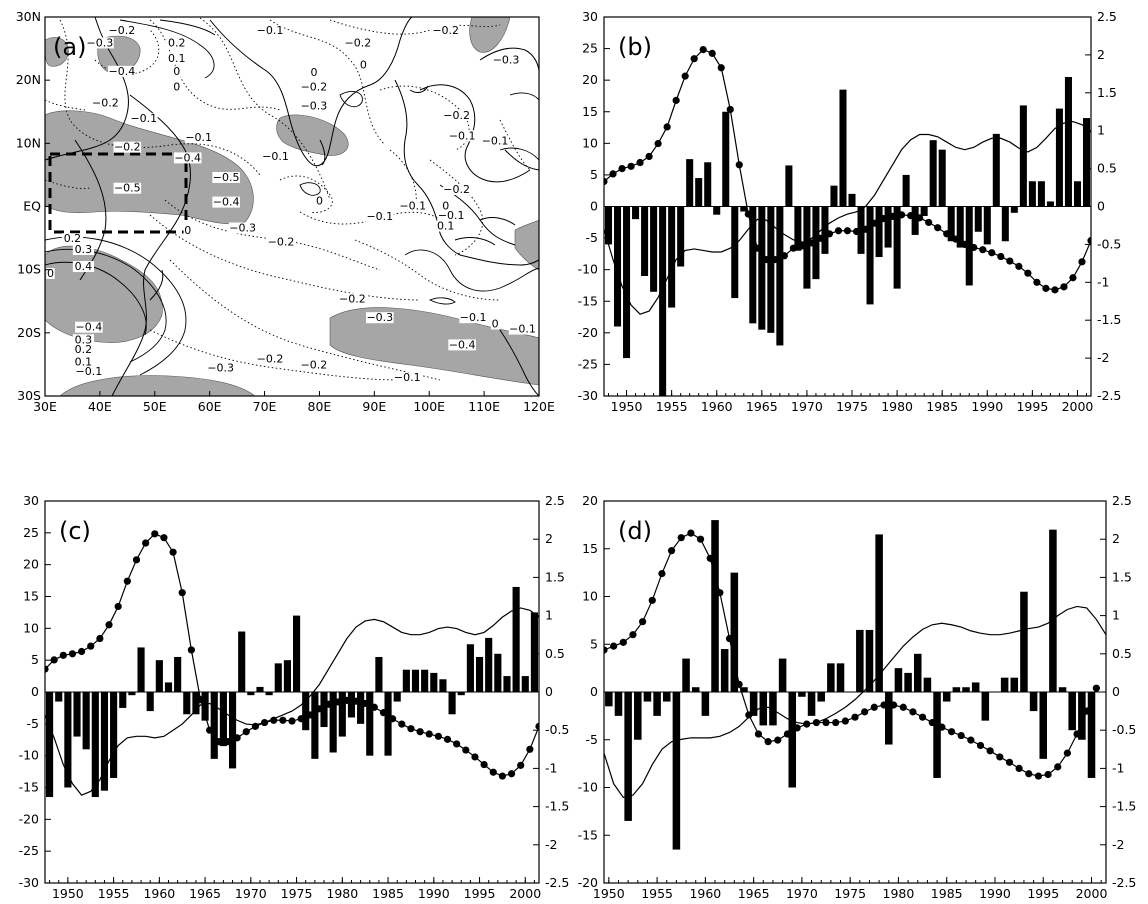 The height and width of the screenshot is (904, 1148). What do you see at coordinates (127, 147) in the screenshot?
I see `contour-label: −0.2` at bounding box center [127, 147].